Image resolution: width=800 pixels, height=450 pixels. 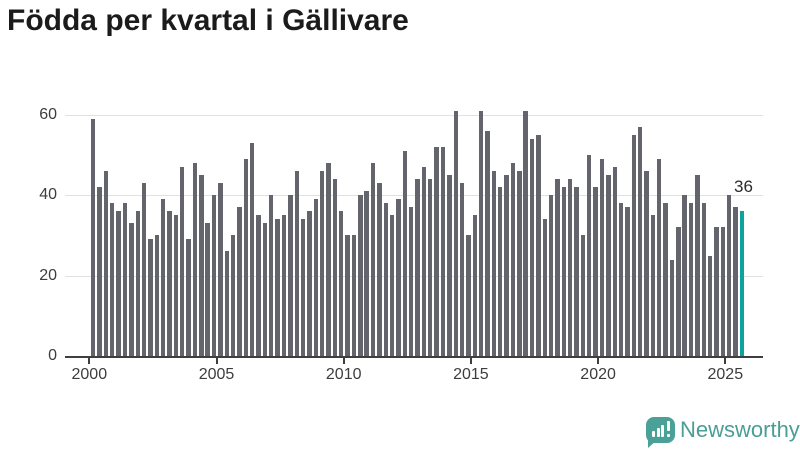 What do you see at coordinates (343, 374) in the screenshot?
I see `x-axis-tick-label: 2010` at bounding box center [343, 374].